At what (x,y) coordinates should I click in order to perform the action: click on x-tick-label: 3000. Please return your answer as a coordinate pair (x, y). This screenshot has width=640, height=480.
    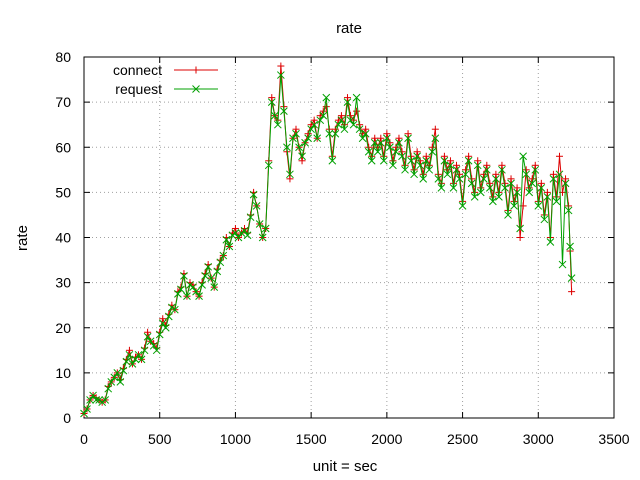
    Looking at the image, I should click on (538, 439).